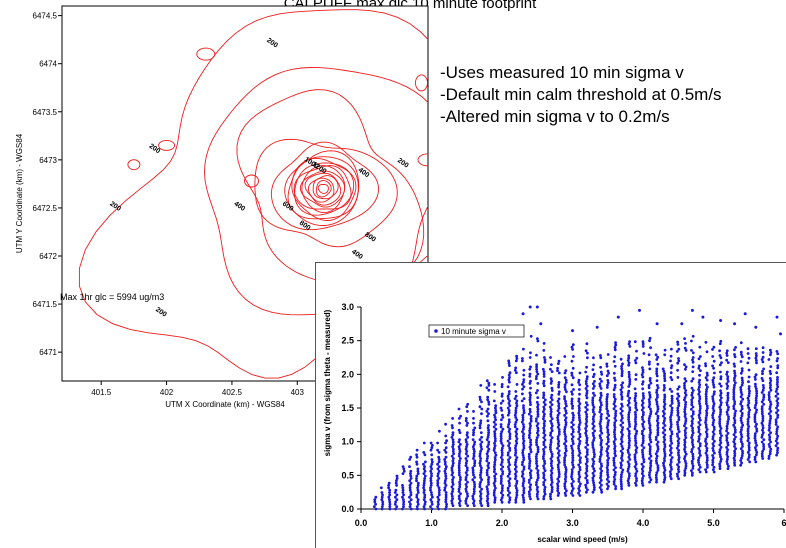 The height and width of the screenshot is (548, 786). Describe the element at coordinates (48, 256) in the screenshot. I see `y-tick-label: 6472` at that location.